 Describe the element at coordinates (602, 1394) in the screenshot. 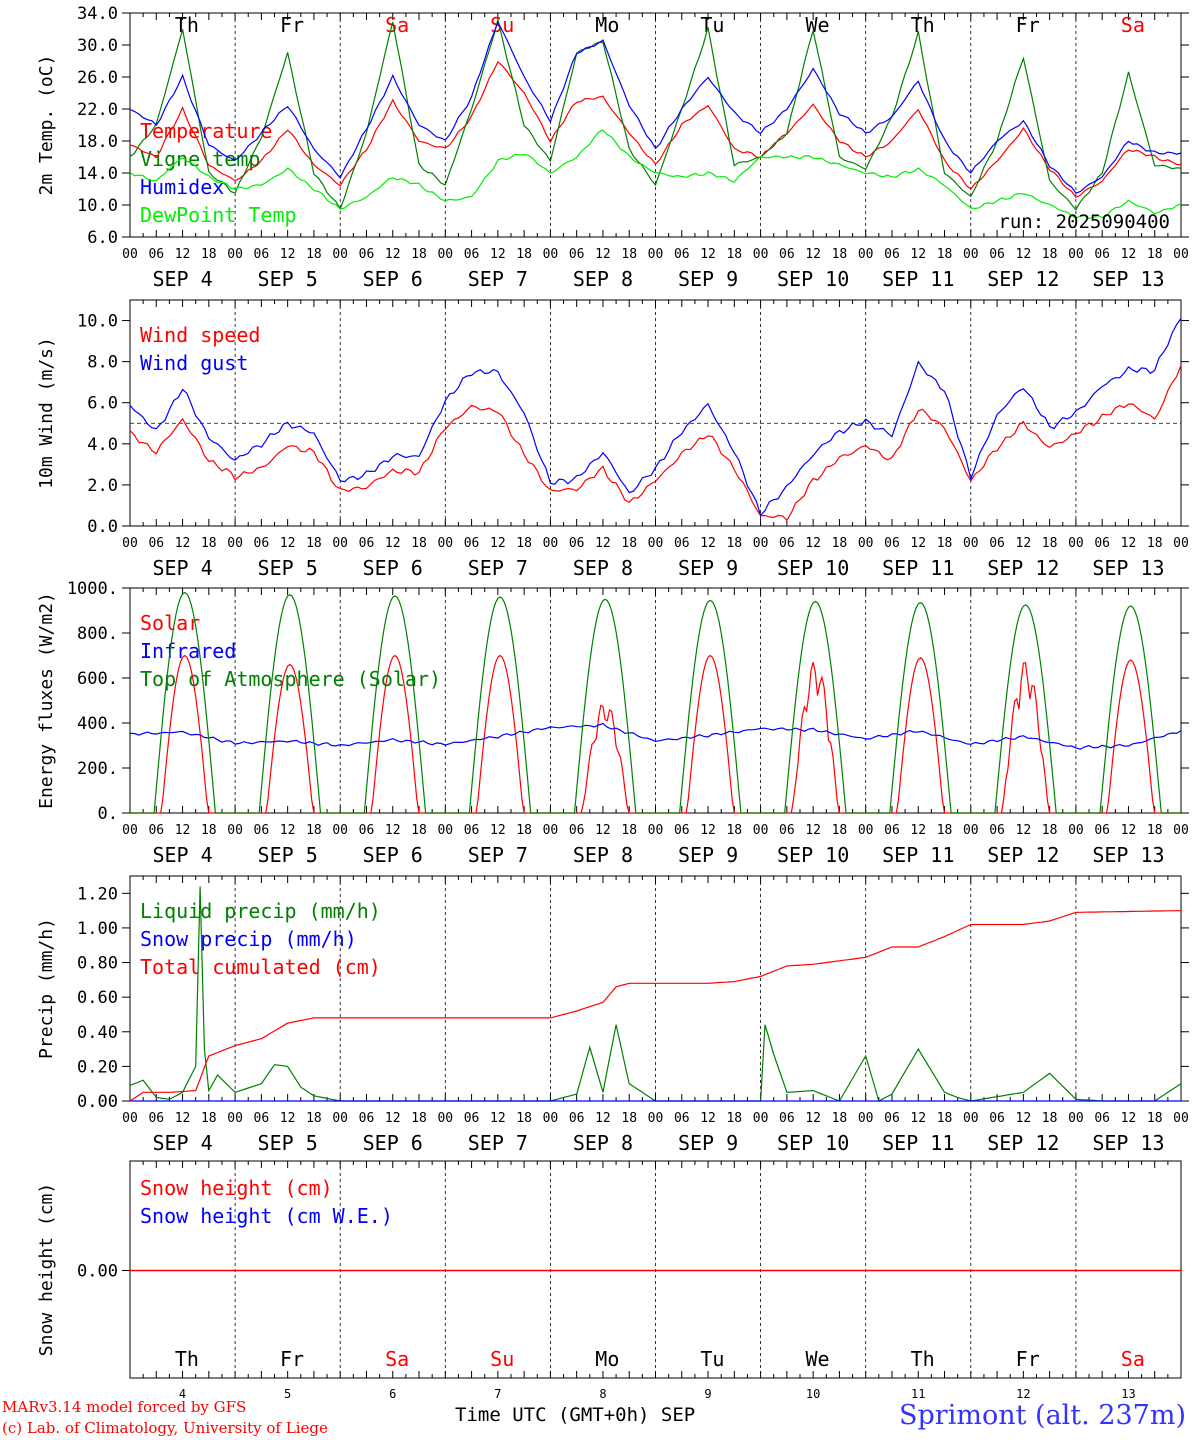

I see `day-number-label: 8` at that location.